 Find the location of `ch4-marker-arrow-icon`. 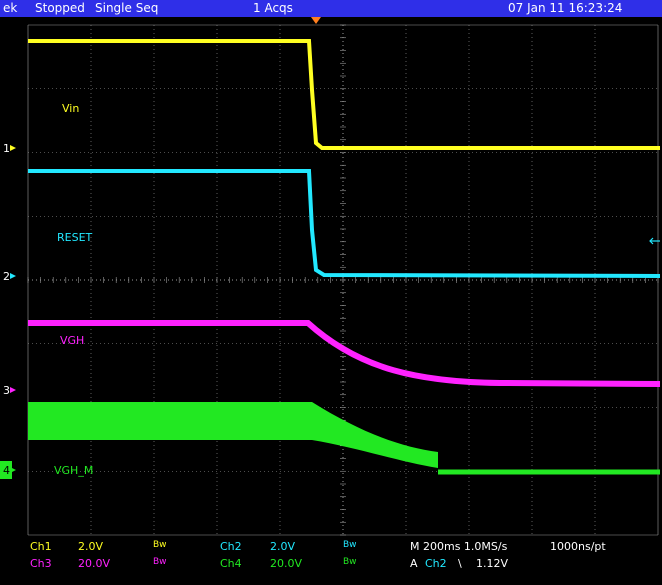

ch4-marker-arrow-icon is located at coordinates (13, 470).